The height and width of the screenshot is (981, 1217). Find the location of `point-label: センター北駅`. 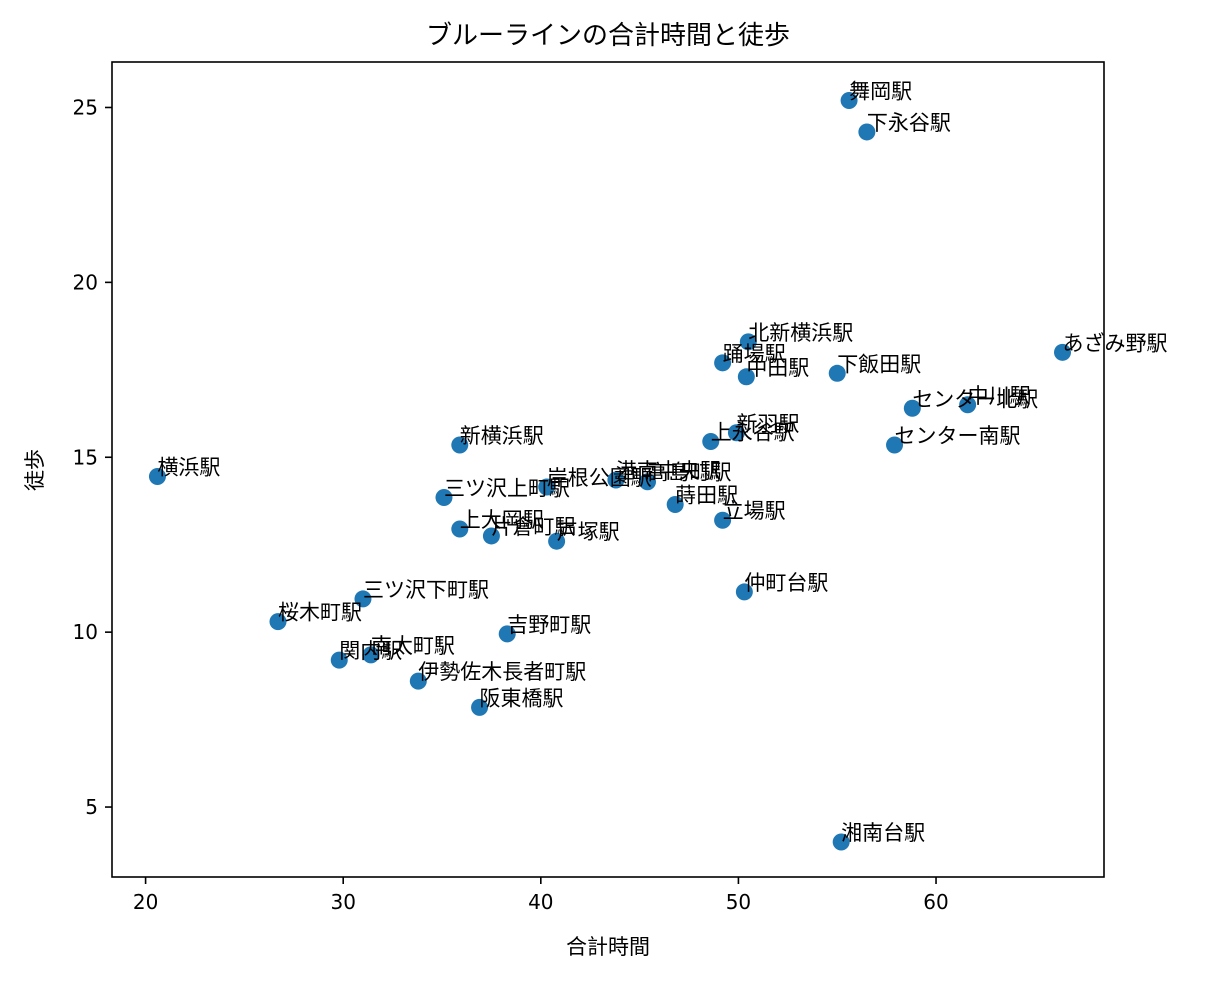

point-label: センター北駅 is located at coordinates (975, 399).